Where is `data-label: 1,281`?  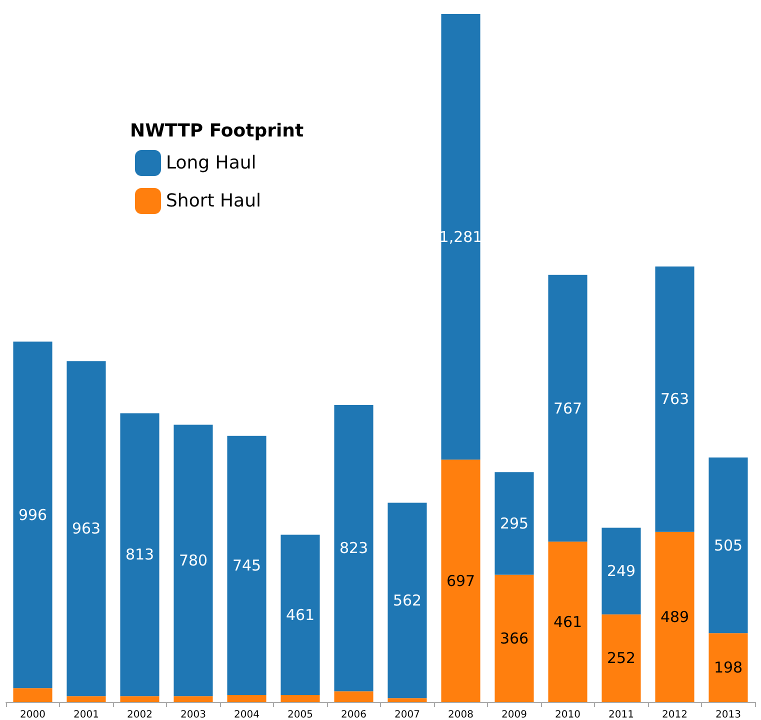
data-label: 1,281 is located at coordinates (460, 237).